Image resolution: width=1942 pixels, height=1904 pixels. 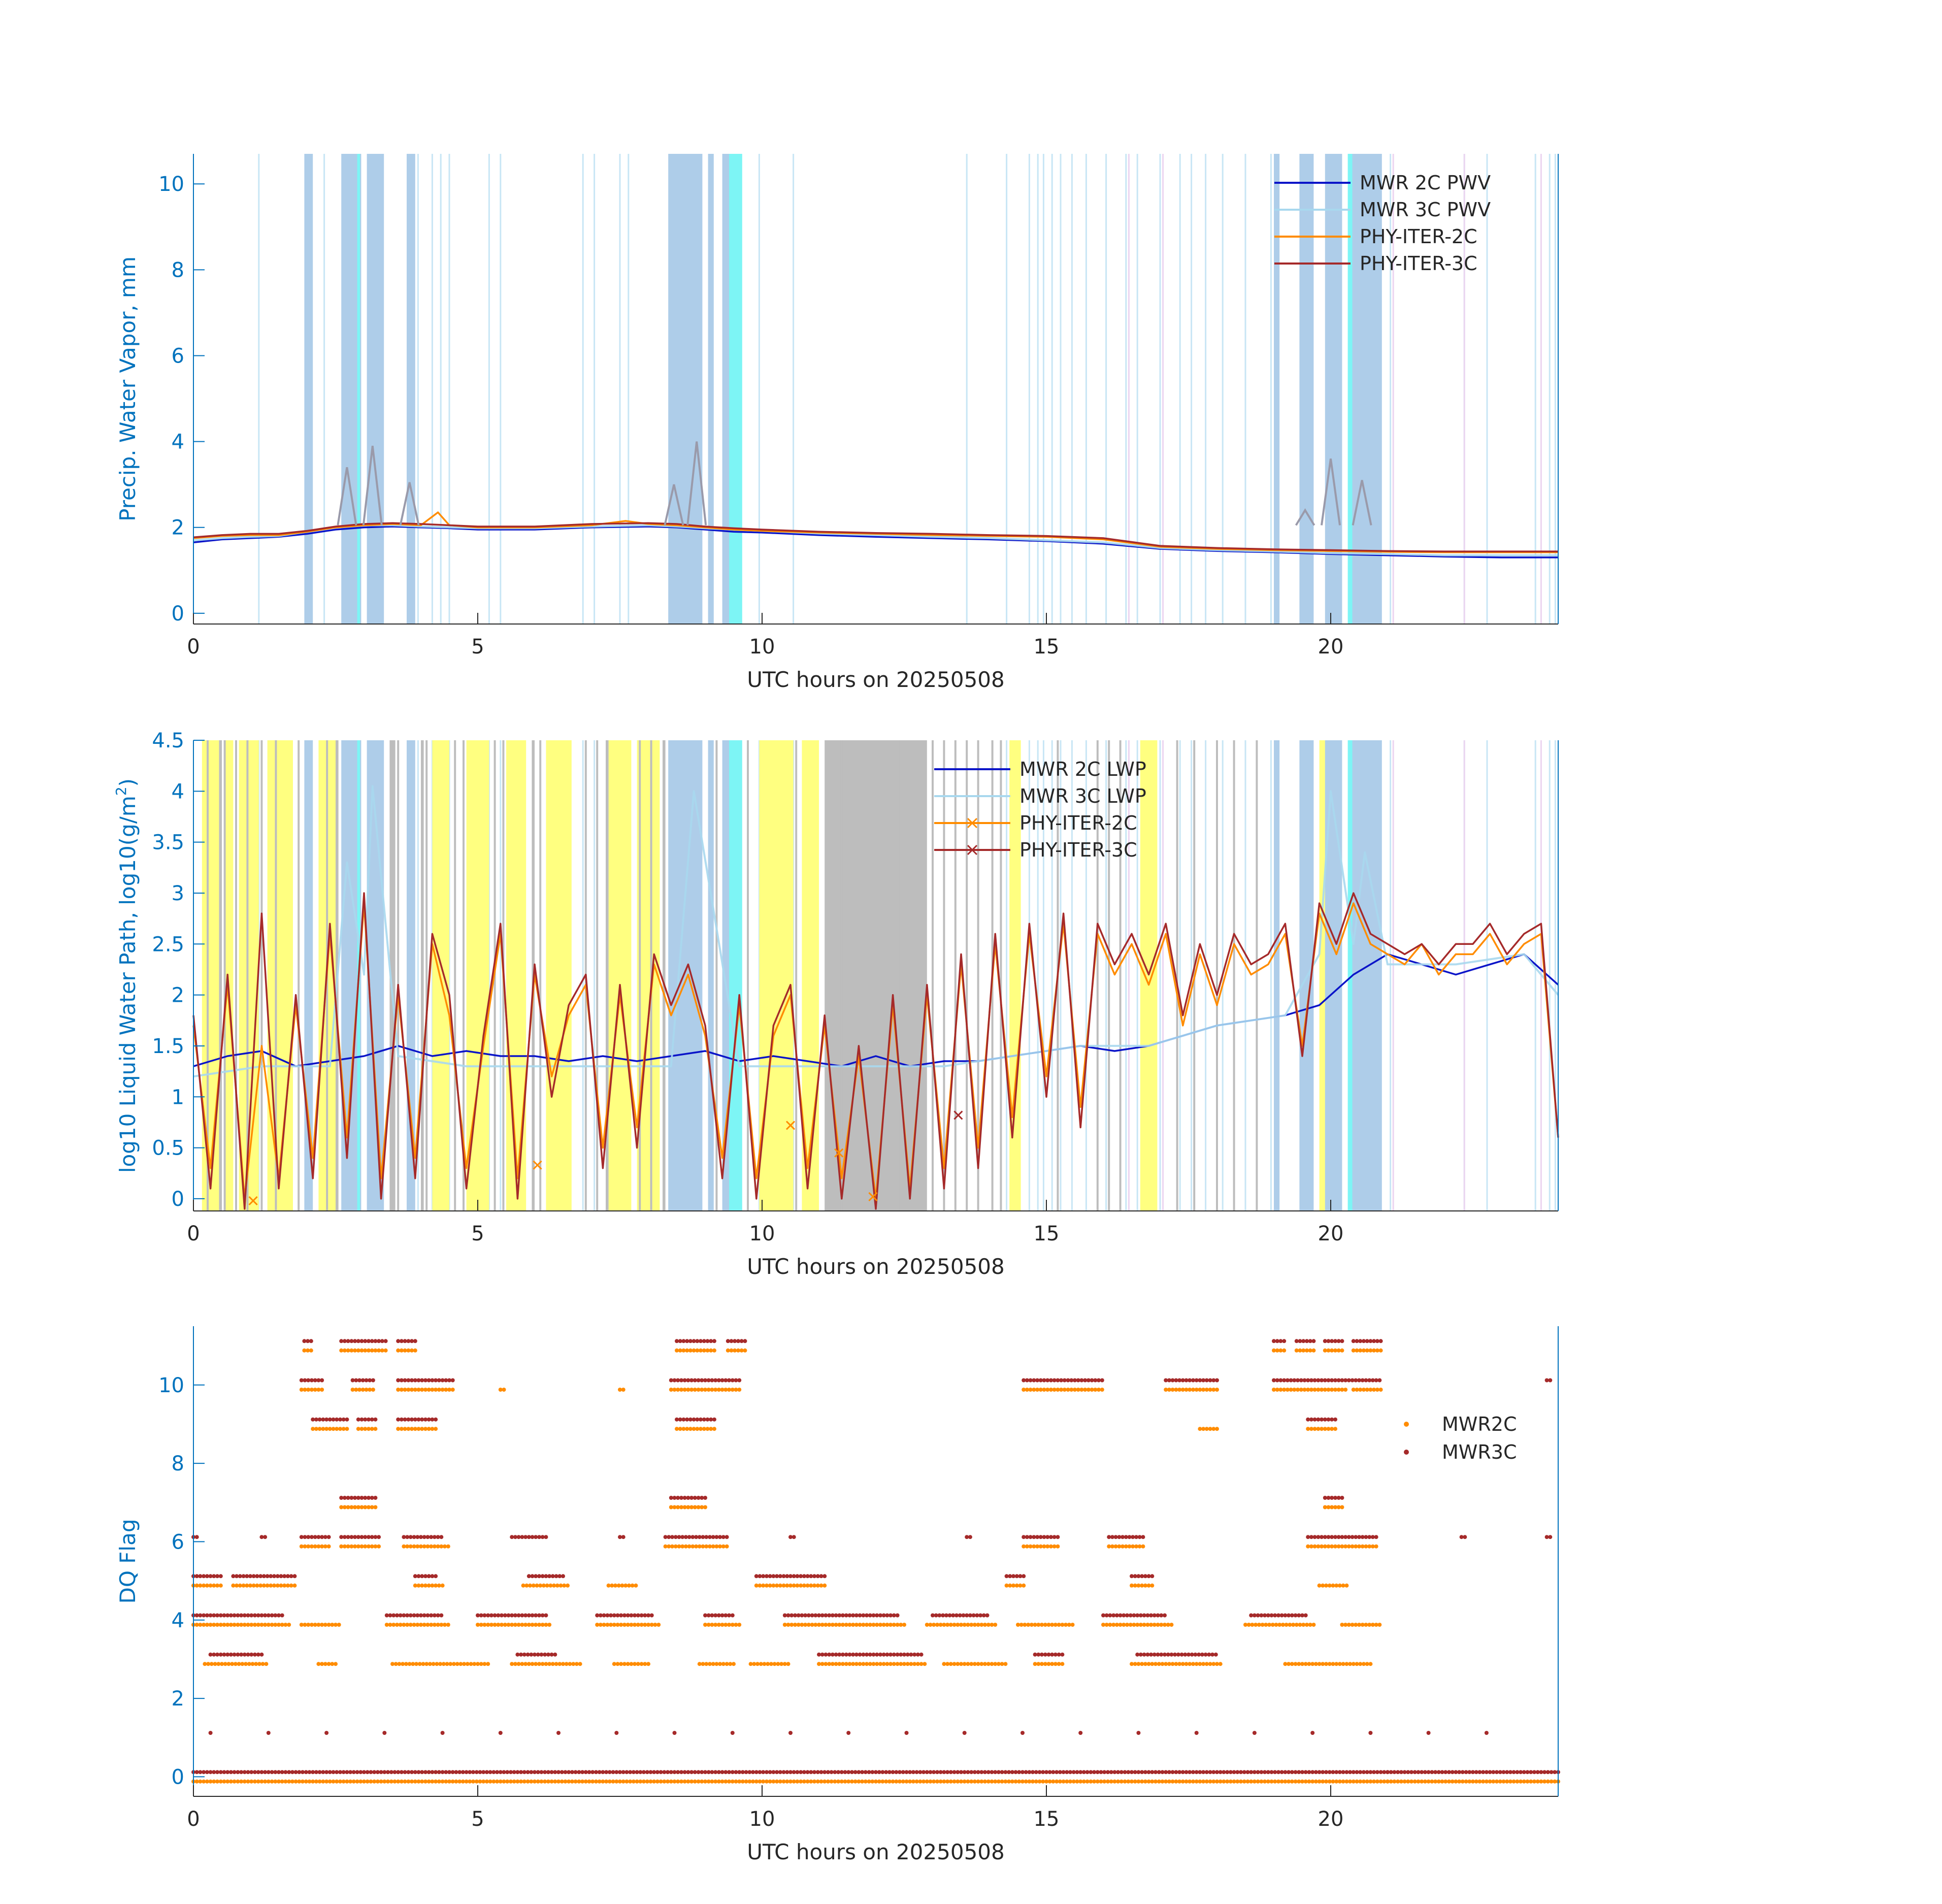 What do you see at coordinates (1366, 389) in the screenshot?
I see `pwv-blue-band` at bounding box center [1366, 389].